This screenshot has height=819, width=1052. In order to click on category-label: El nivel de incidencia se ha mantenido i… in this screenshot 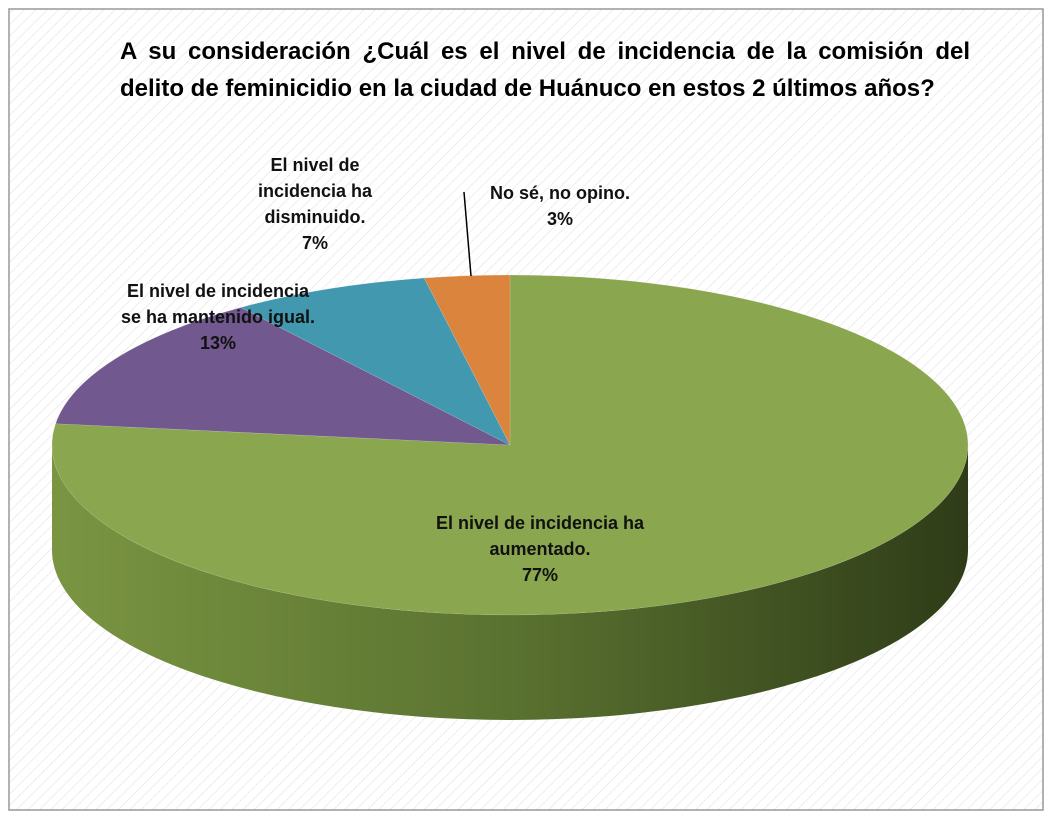, I will do `click(218, 304)`.